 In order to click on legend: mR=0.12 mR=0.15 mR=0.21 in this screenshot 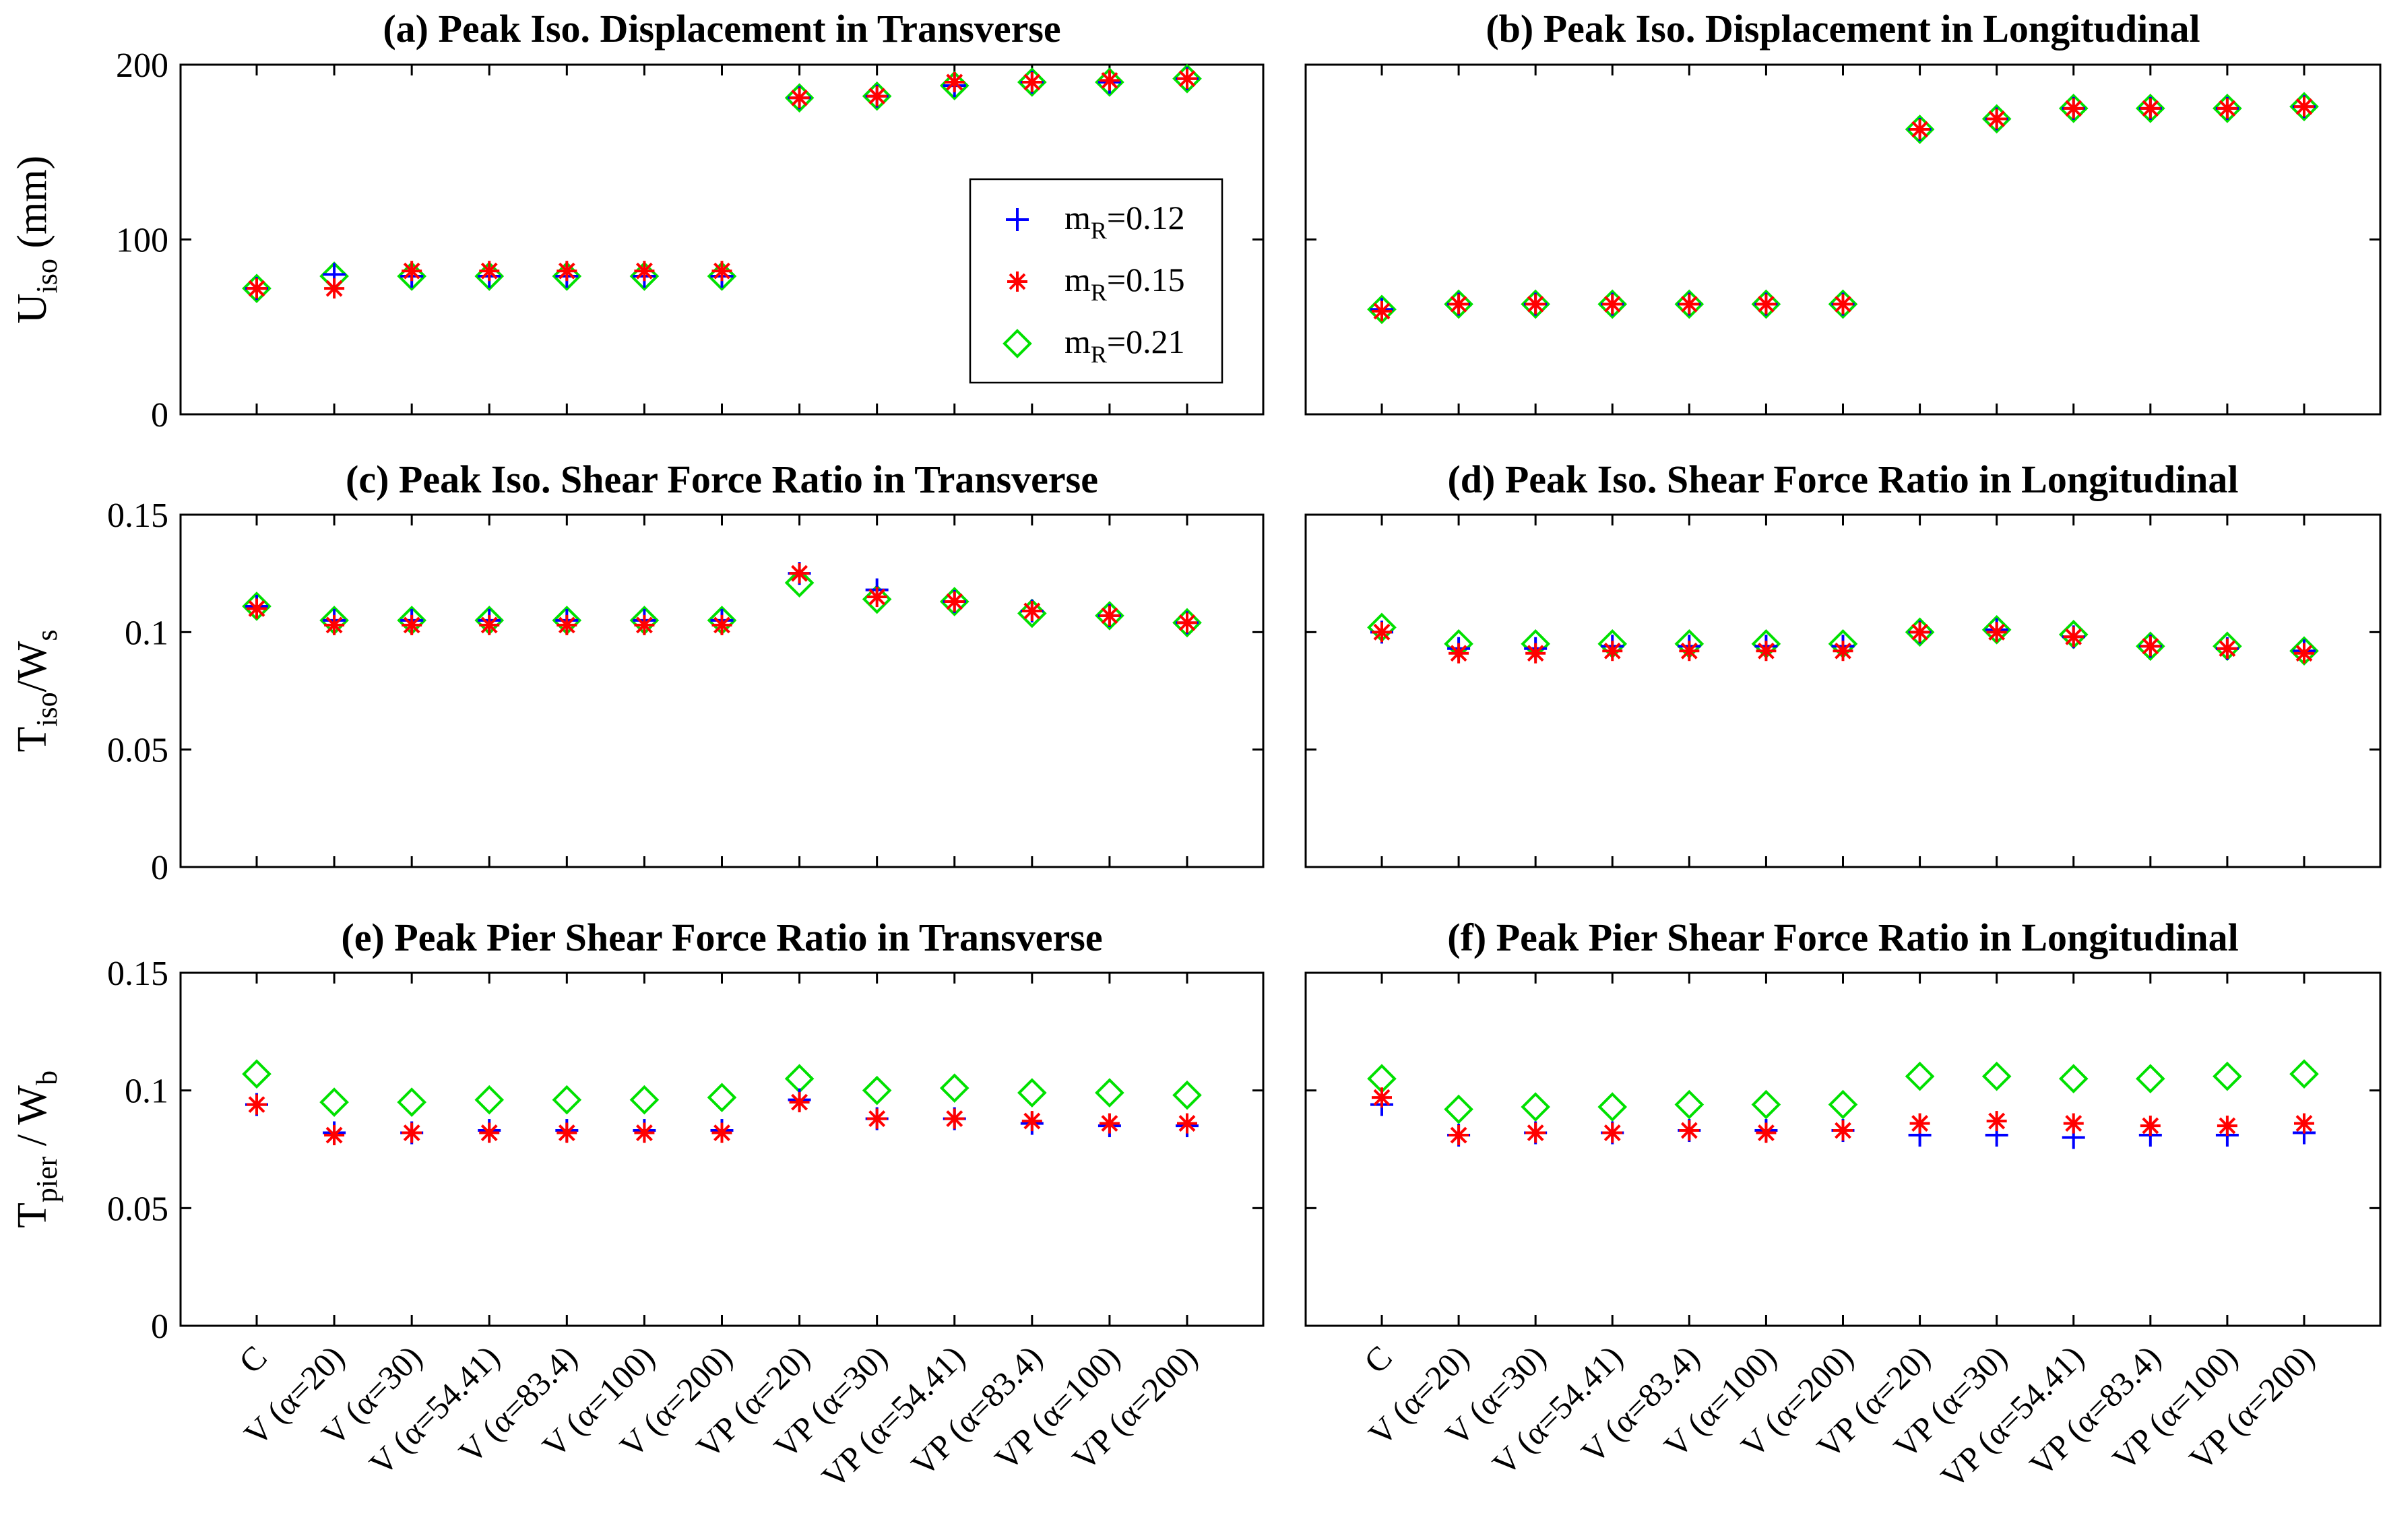, I will do `click(1096, 281)`.